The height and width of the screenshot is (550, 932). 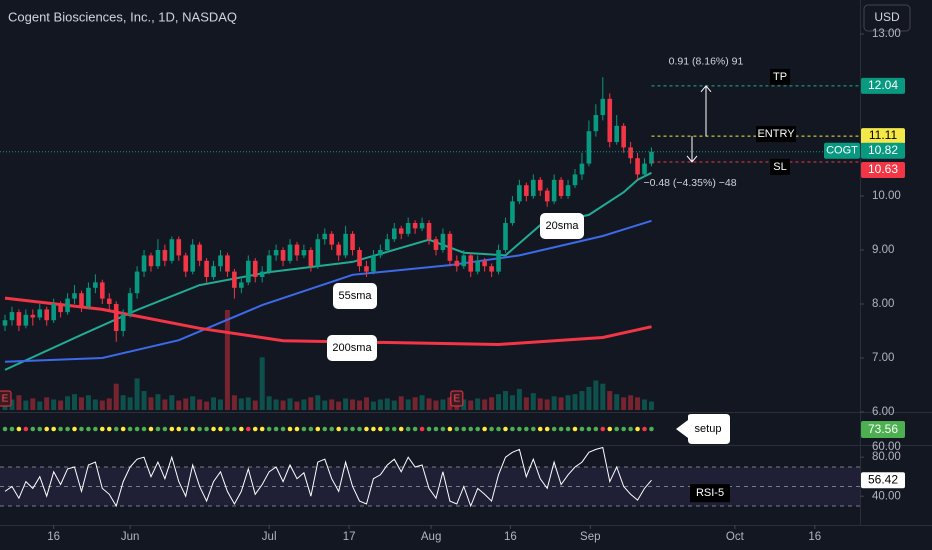 What do you see at coordinates (883, 429) in the screenshot?
I see `setup-badge-label: 73.56` at bounding box center [883, 429].